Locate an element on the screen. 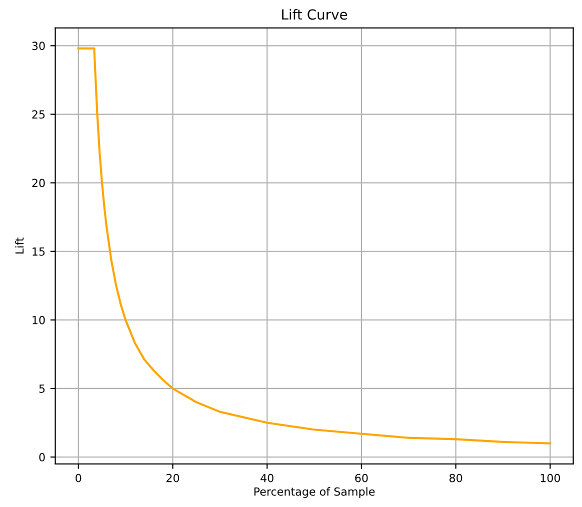 The image size is (582, 507). x-tick-label: 100 is located at coordinates (550, 478).